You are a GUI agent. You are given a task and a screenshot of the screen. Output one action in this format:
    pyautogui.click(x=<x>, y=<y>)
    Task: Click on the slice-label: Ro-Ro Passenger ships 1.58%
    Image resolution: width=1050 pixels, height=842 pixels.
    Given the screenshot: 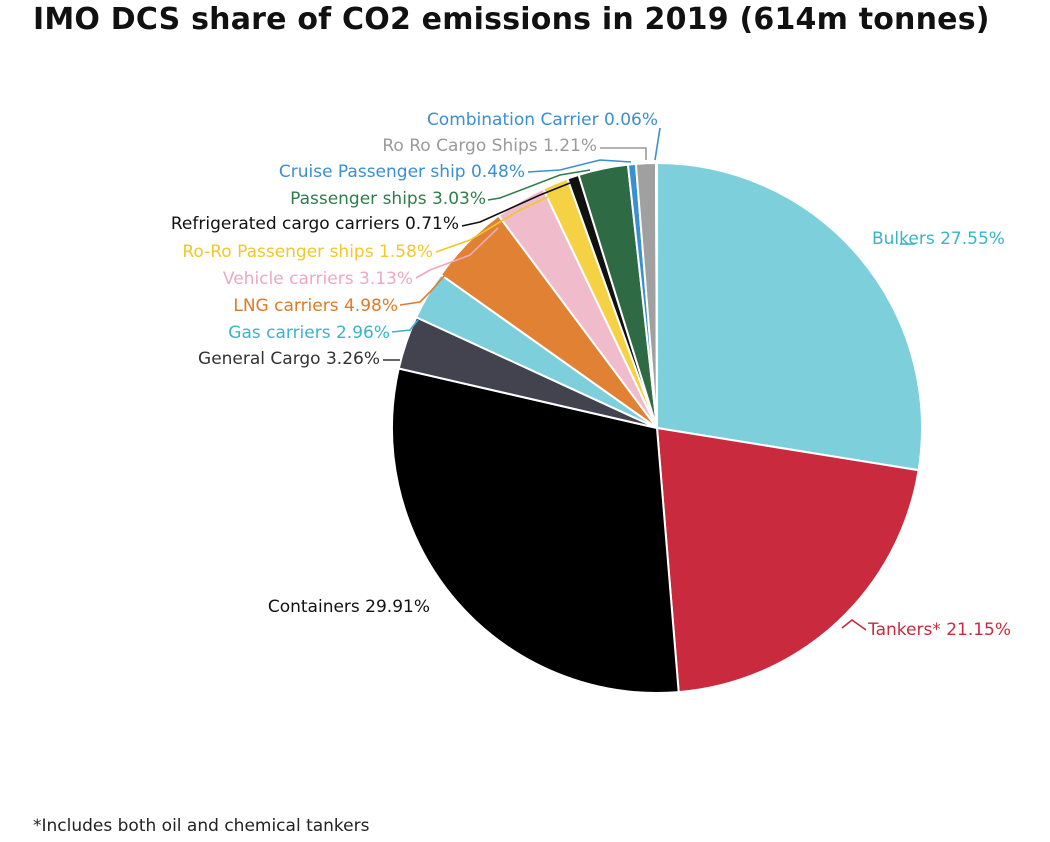 What is the action you would take?
    pyautogui.click(x=307, y=252)
    